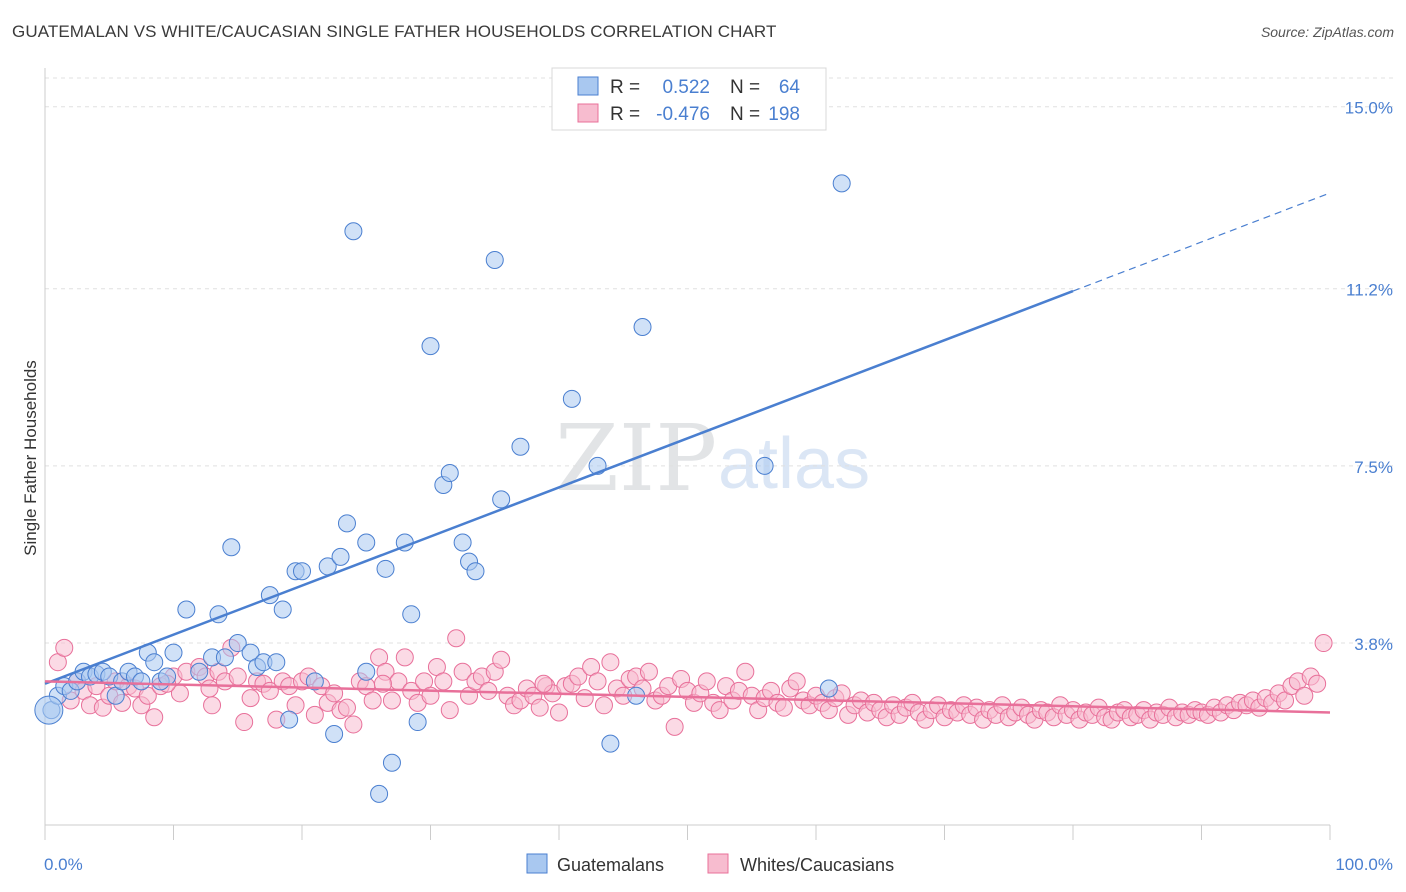 The height and width of the screenshot is (892, 1406). What do you see at coordinates (537, 863) in the screenshot?
I see `legend-swatch-guatemalans` at bounding box center [537, 863].